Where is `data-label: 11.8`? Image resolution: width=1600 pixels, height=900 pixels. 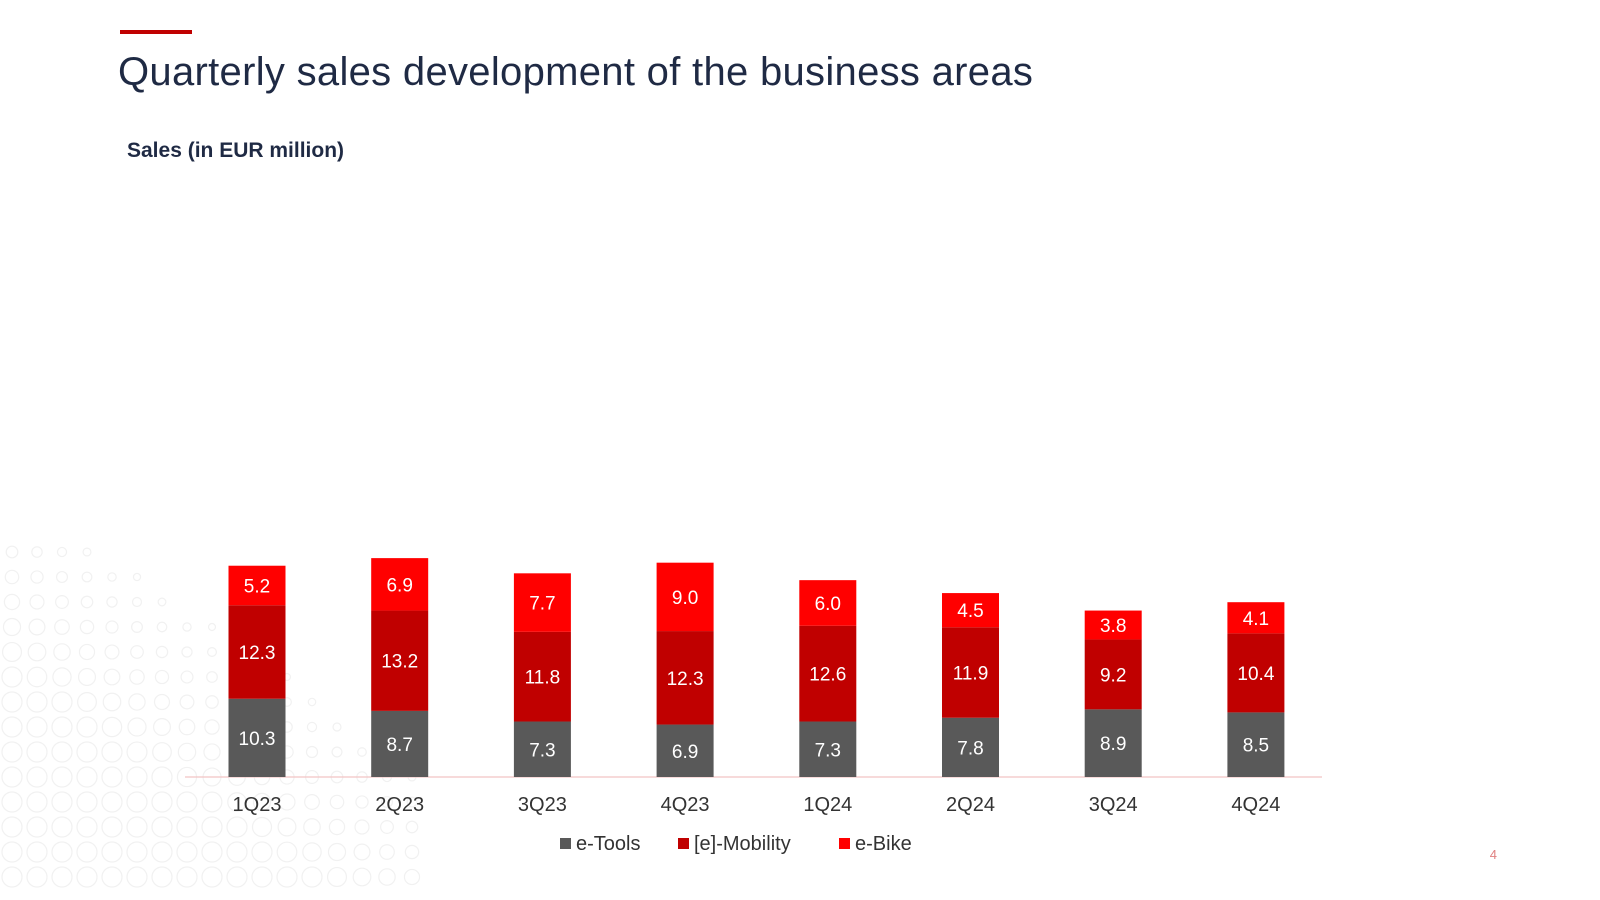
data-label: 11.8 is located at coordinates (543, 678).